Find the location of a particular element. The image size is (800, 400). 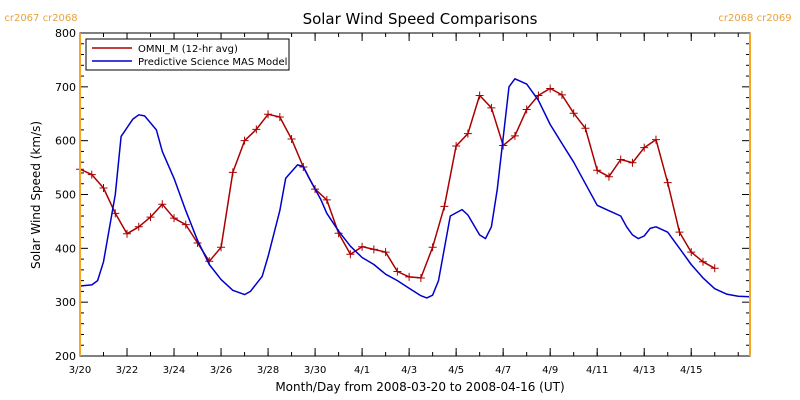

legend-label-mas: Predictive Science MAS Model is located at coordinates (212, 62).